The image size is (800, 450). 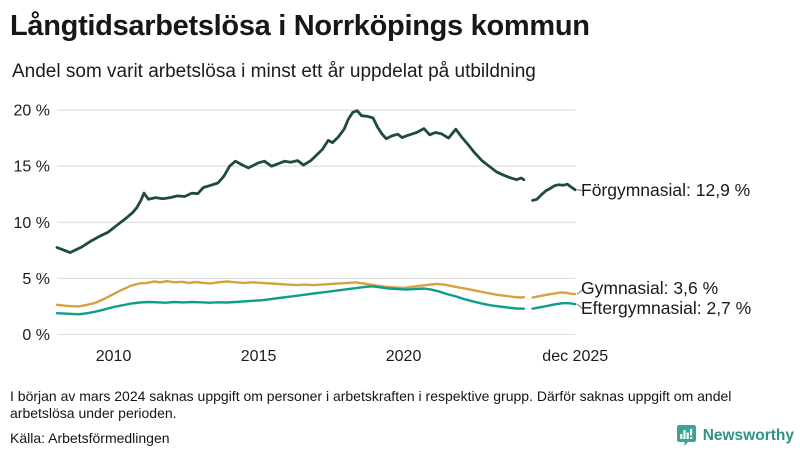 I want to click on label-connector-eftergymnasial, so click(x=580, y=306).